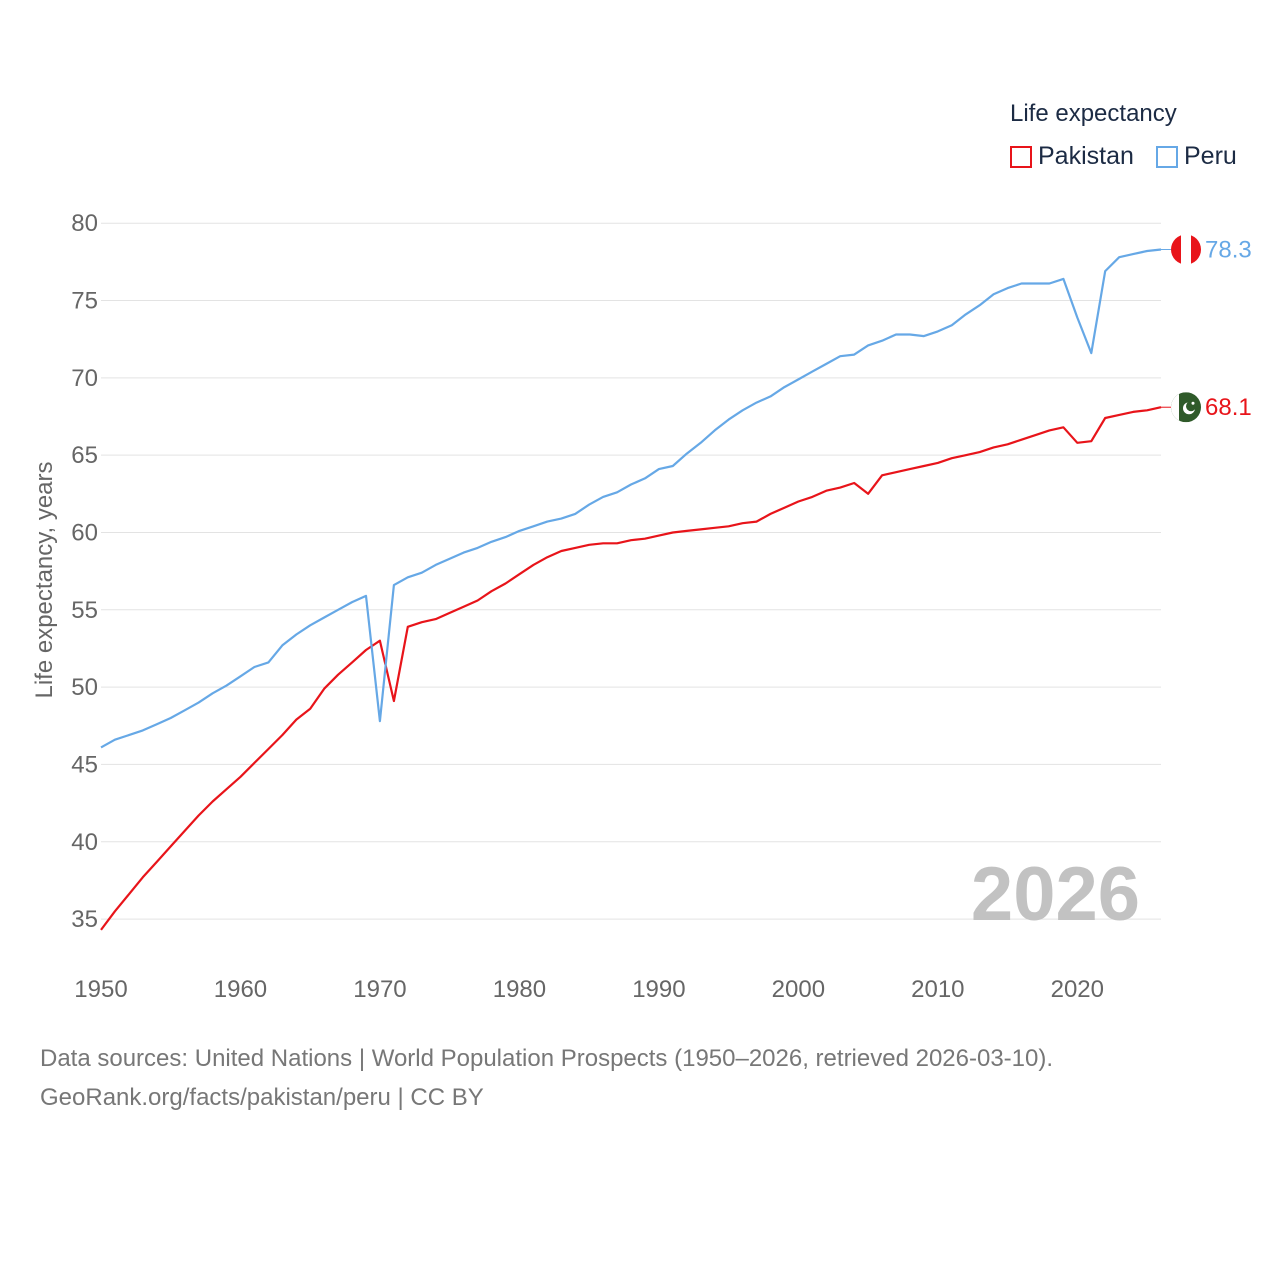  Describe the element at coordinates (1228, 249) in the screenshot. I see `end-value-label-peru: 78.3` at that location.